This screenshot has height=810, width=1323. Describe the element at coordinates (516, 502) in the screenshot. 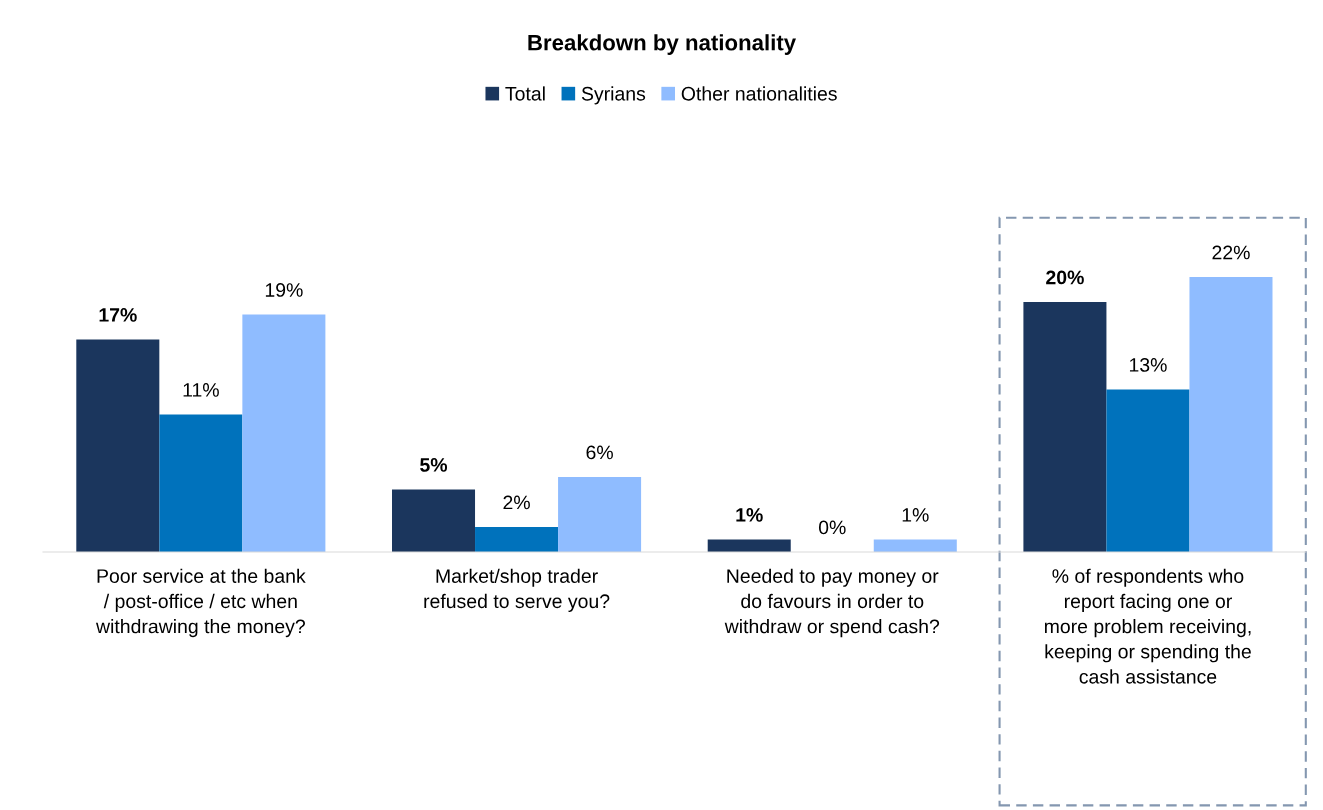

I see `data-label: 2%` at that location.